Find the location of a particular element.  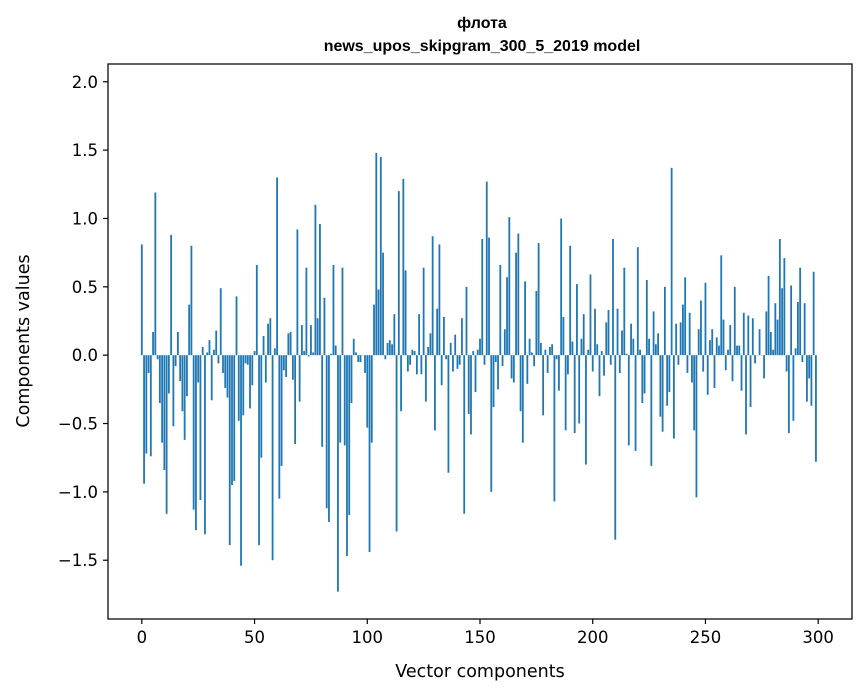

y-axis-label: Components values is located at coordinates (24, 340).